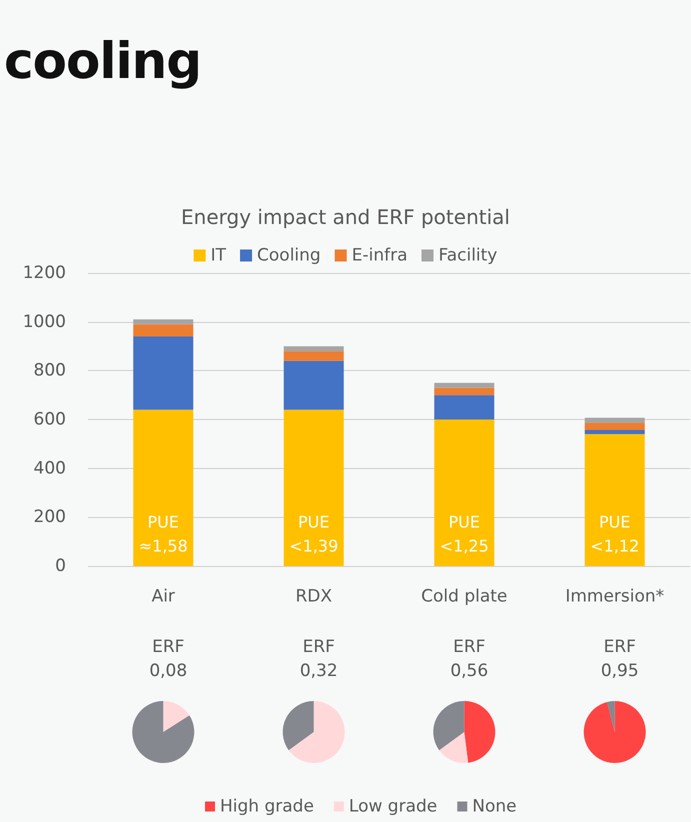  I want to click on legend-label: IT, so click(218, 256).